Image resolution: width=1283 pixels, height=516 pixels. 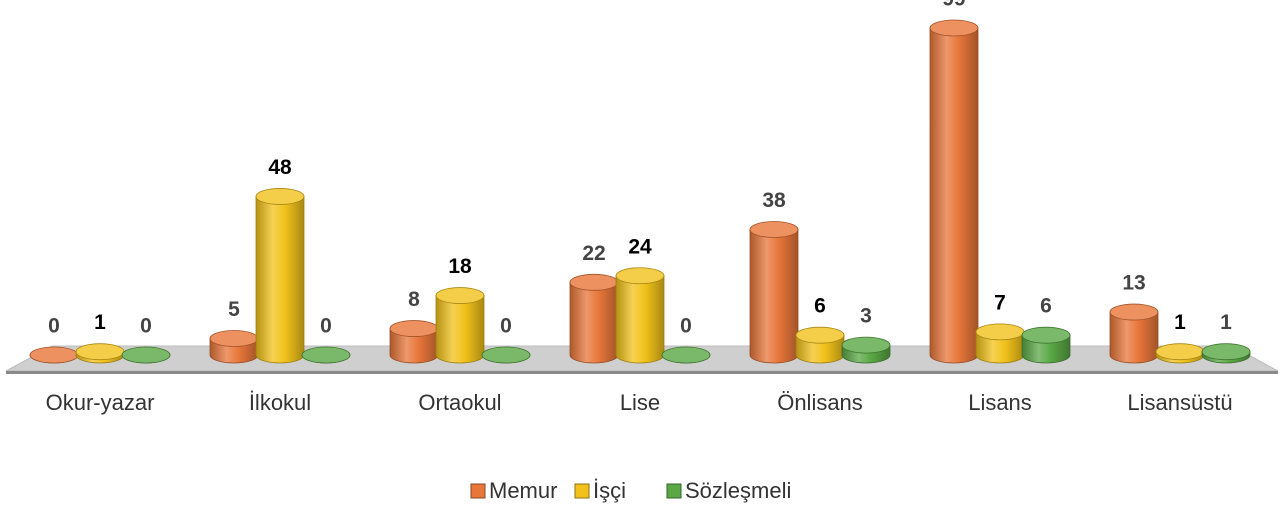 I want to click on value-label: 24, so click(x=640, y=246).